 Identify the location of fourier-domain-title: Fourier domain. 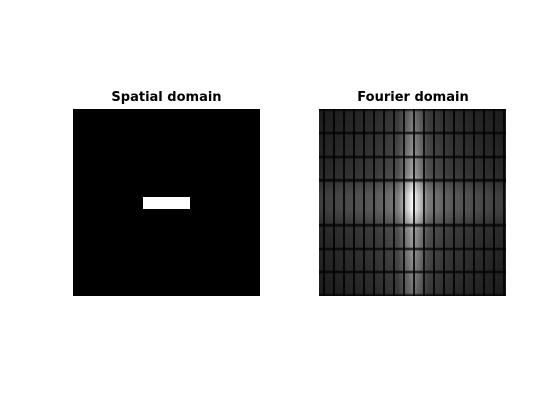
(413, 97).